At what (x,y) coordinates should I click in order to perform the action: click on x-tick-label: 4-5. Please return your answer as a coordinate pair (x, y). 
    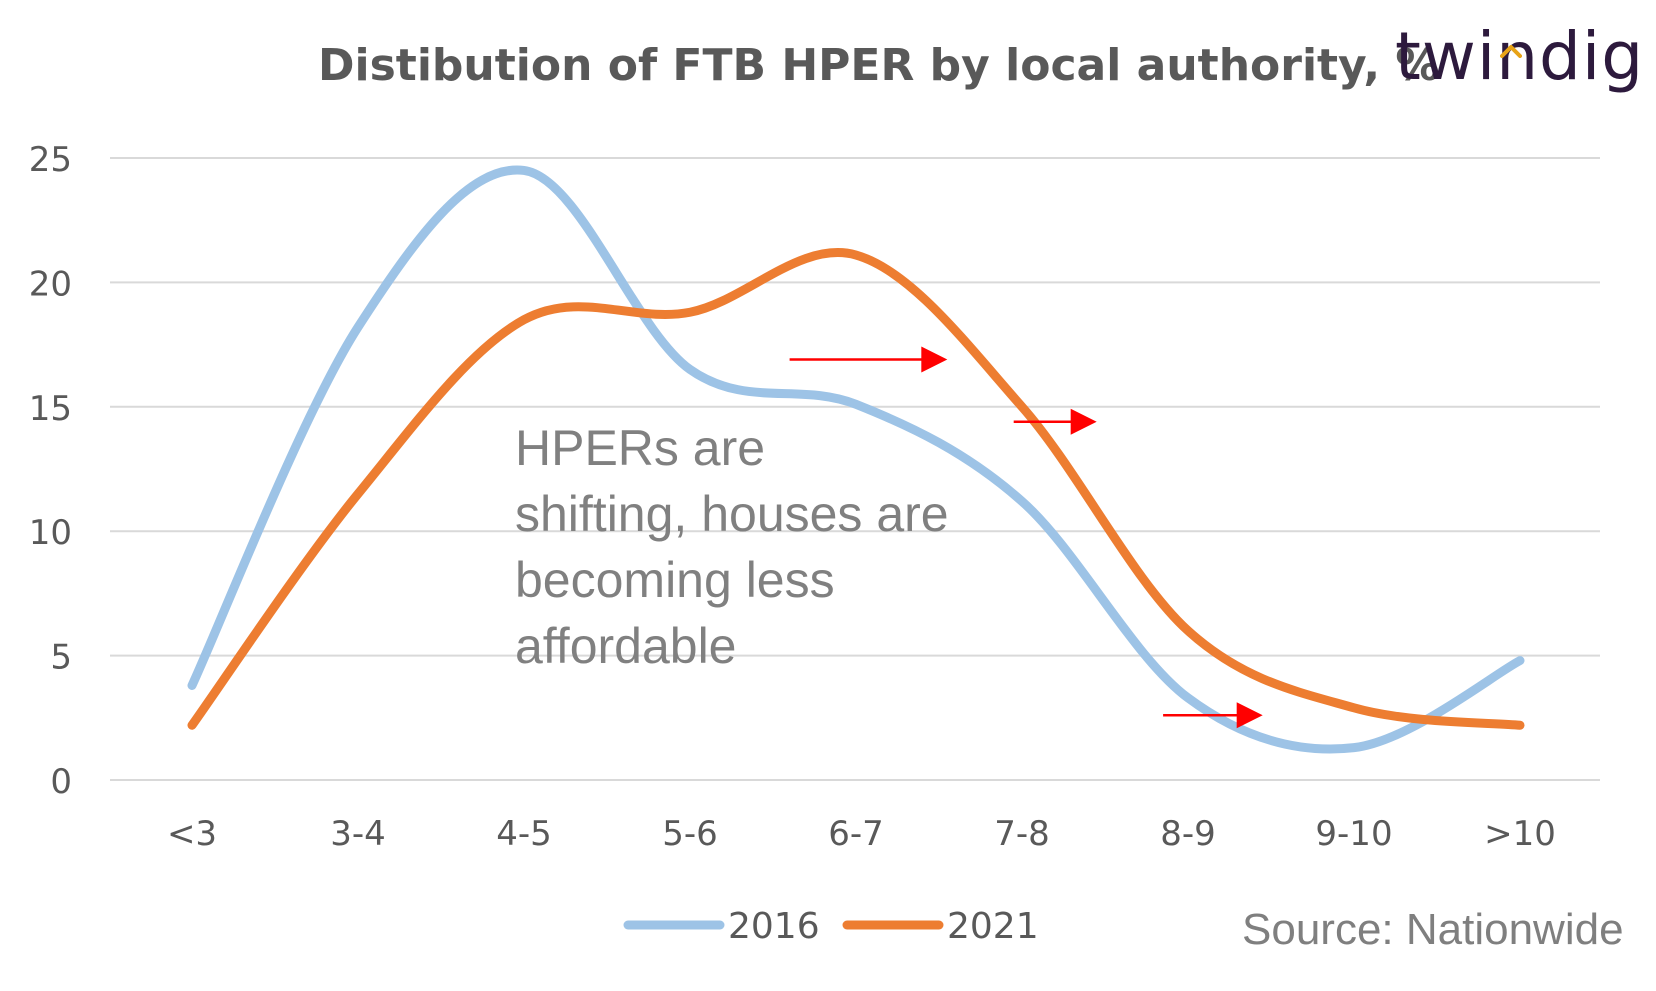
    Looking at the image, I should click on (524, 834).